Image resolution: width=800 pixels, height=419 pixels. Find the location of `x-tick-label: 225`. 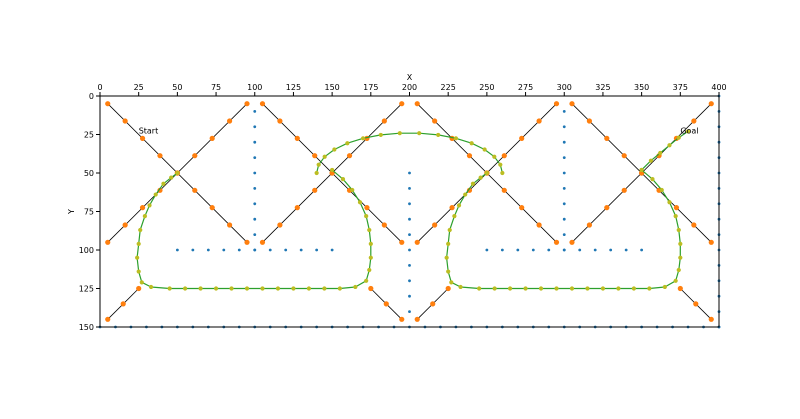

x-tick-label: 225 is located at coordinates (448, 87).